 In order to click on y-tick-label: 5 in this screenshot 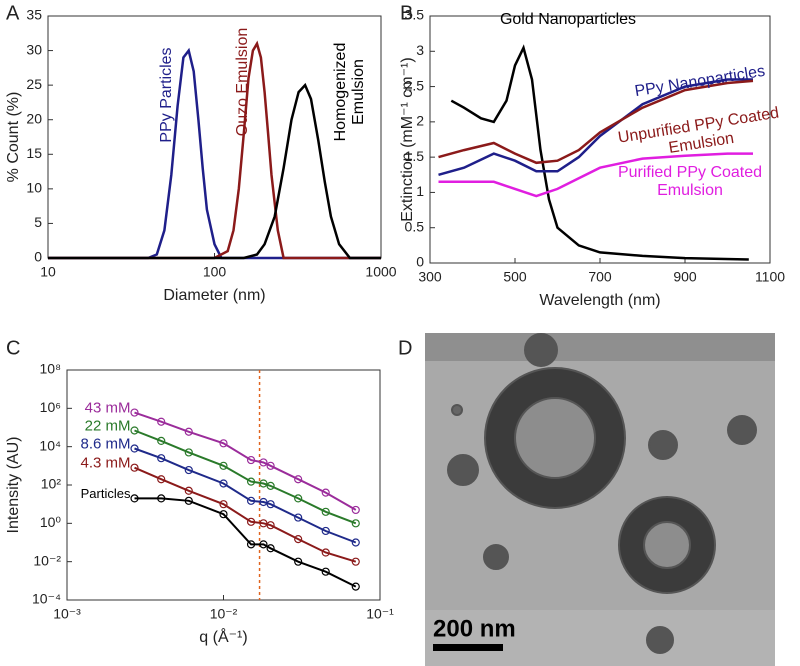, I will do `click(38, 222)`.